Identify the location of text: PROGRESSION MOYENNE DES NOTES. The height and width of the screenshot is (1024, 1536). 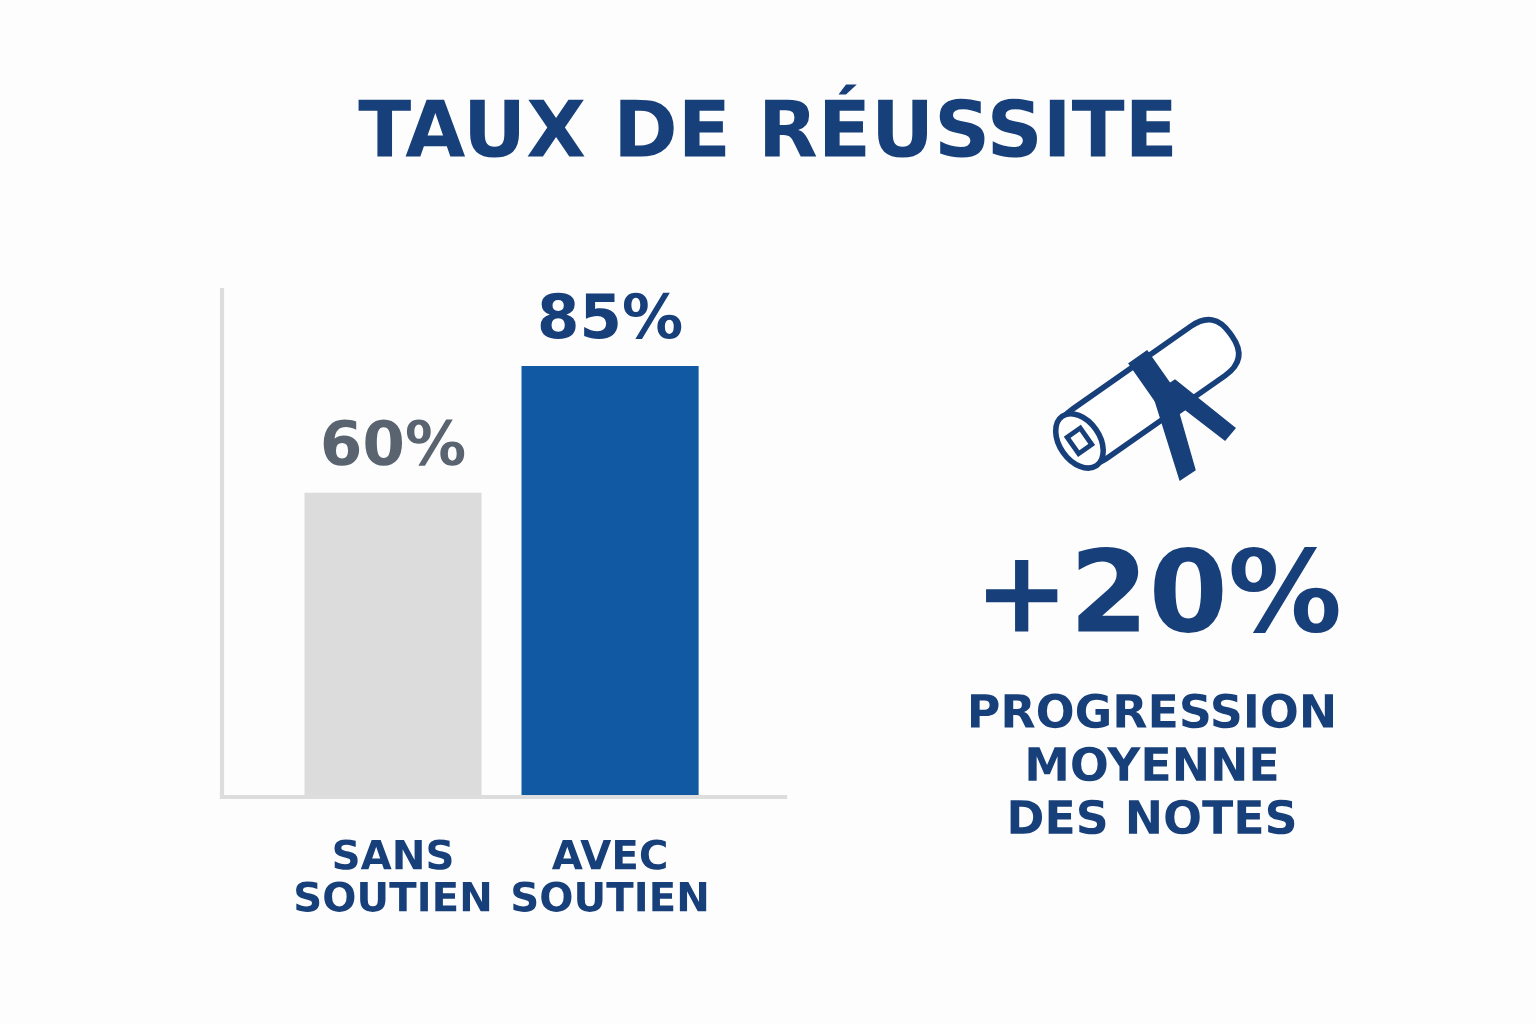
(1152, 764).